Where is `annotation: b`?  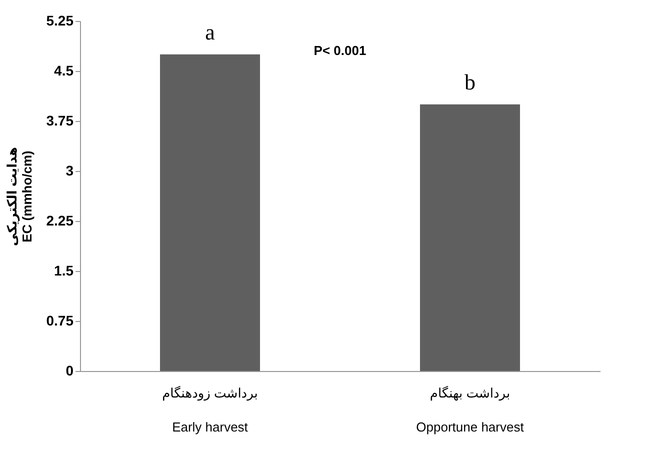 annotation: b is located at coordinates (470, 81).